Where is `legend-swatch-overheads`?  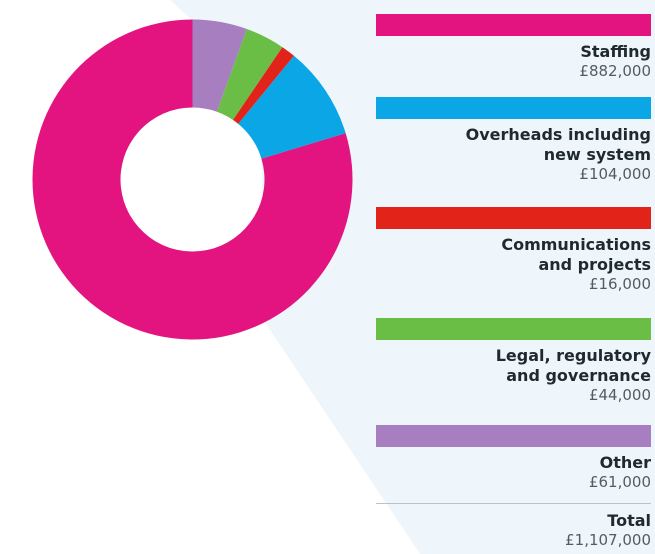 legend-swatch-overheads is located at coordinates (513, 108).